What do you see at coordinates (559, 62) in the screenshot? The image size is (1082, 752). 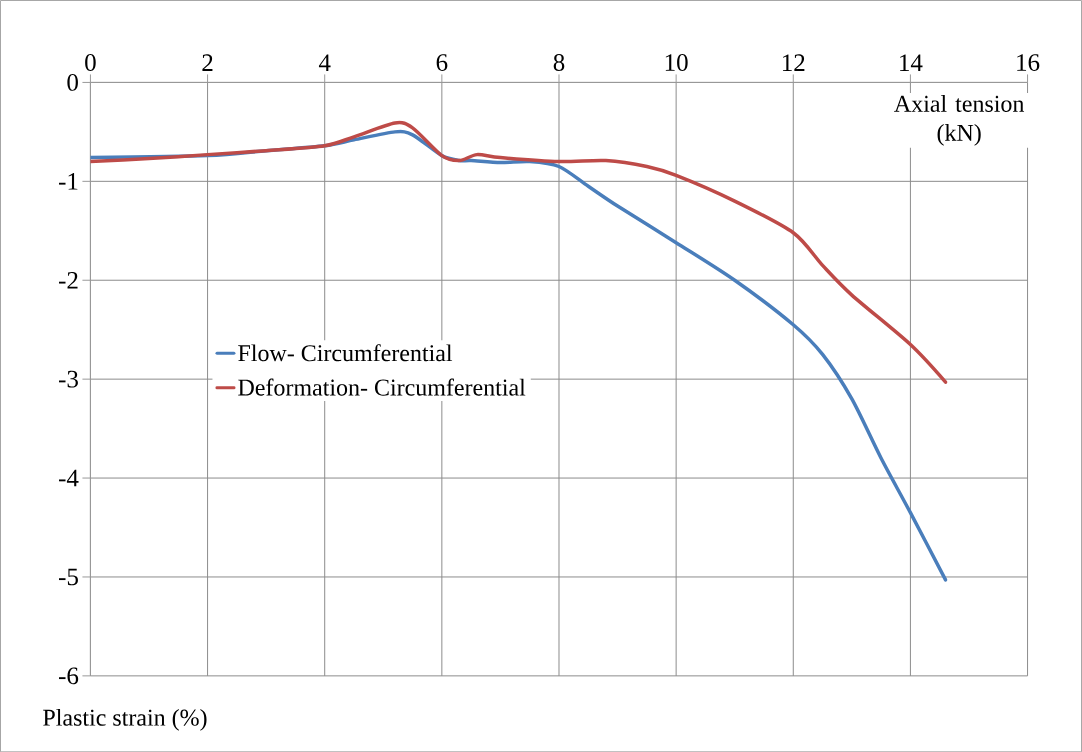 I see `x-tick-label: 8` at bounding box center [559, 62].